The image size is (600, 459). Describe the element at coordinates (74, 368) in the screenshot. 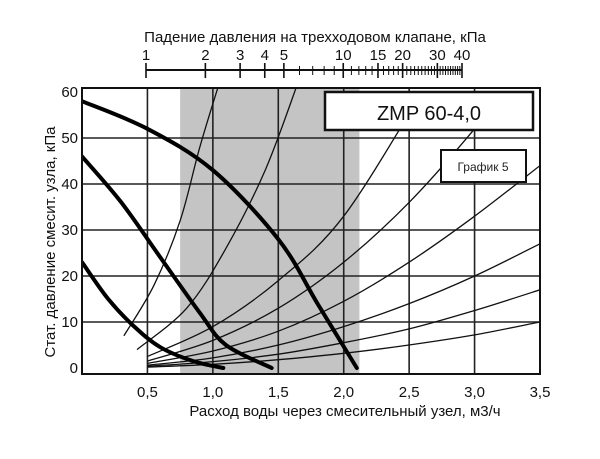

I see `y-tick-label: 0` at that location.